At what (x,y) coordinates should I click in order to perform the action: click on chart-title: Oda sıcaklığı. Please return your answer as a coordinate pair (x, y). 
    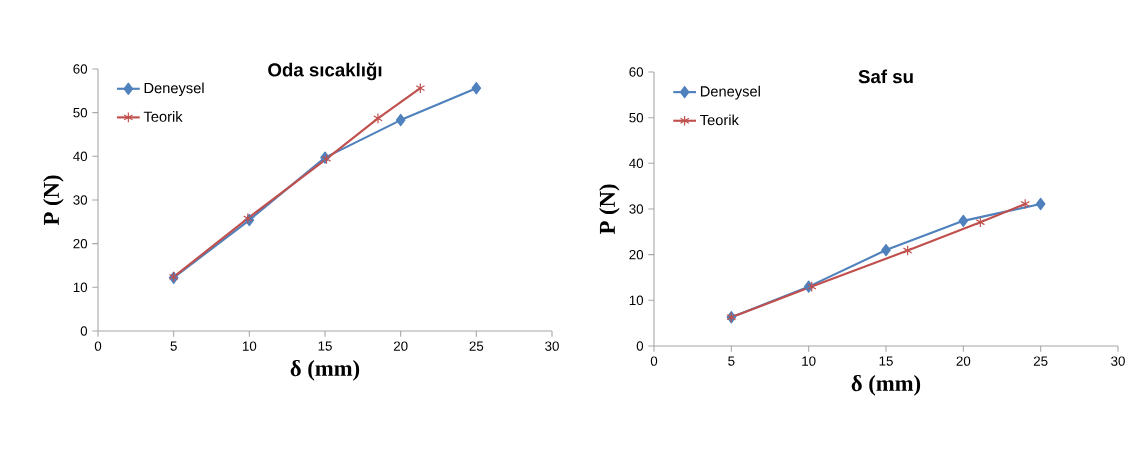
    Looking at the image, I should click on (325, 71).